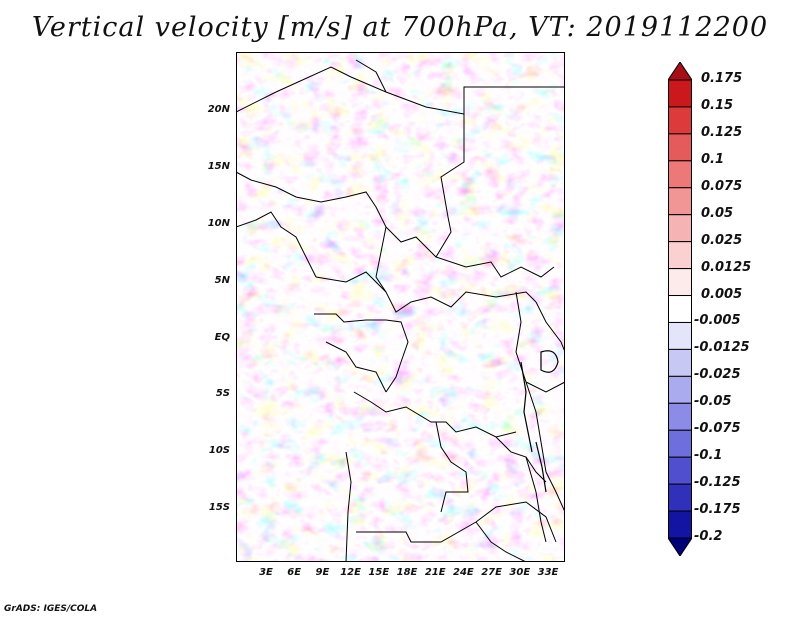  I want to click on colorbar-label: -0.075, so click(717, 429).